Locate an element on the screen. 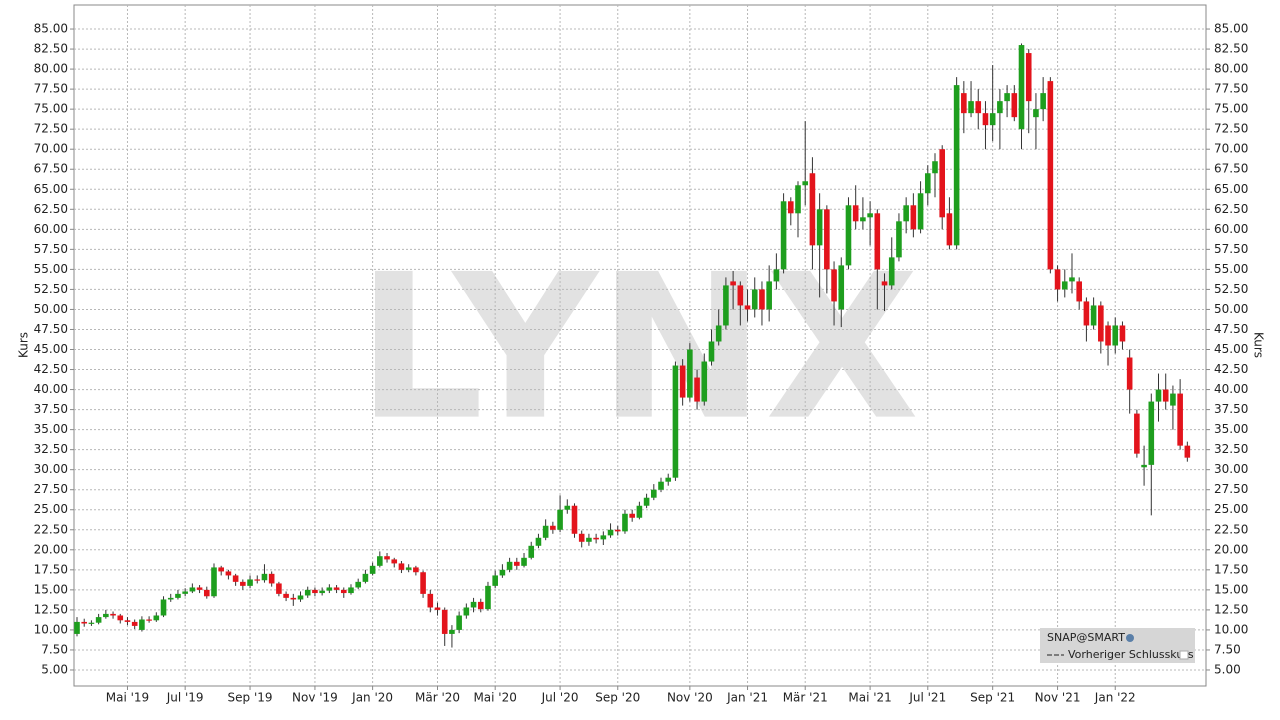 The width and height of the screenshot is (1280, 720). x-tick-label: Mär '20 is located at coordinates (437, 698).